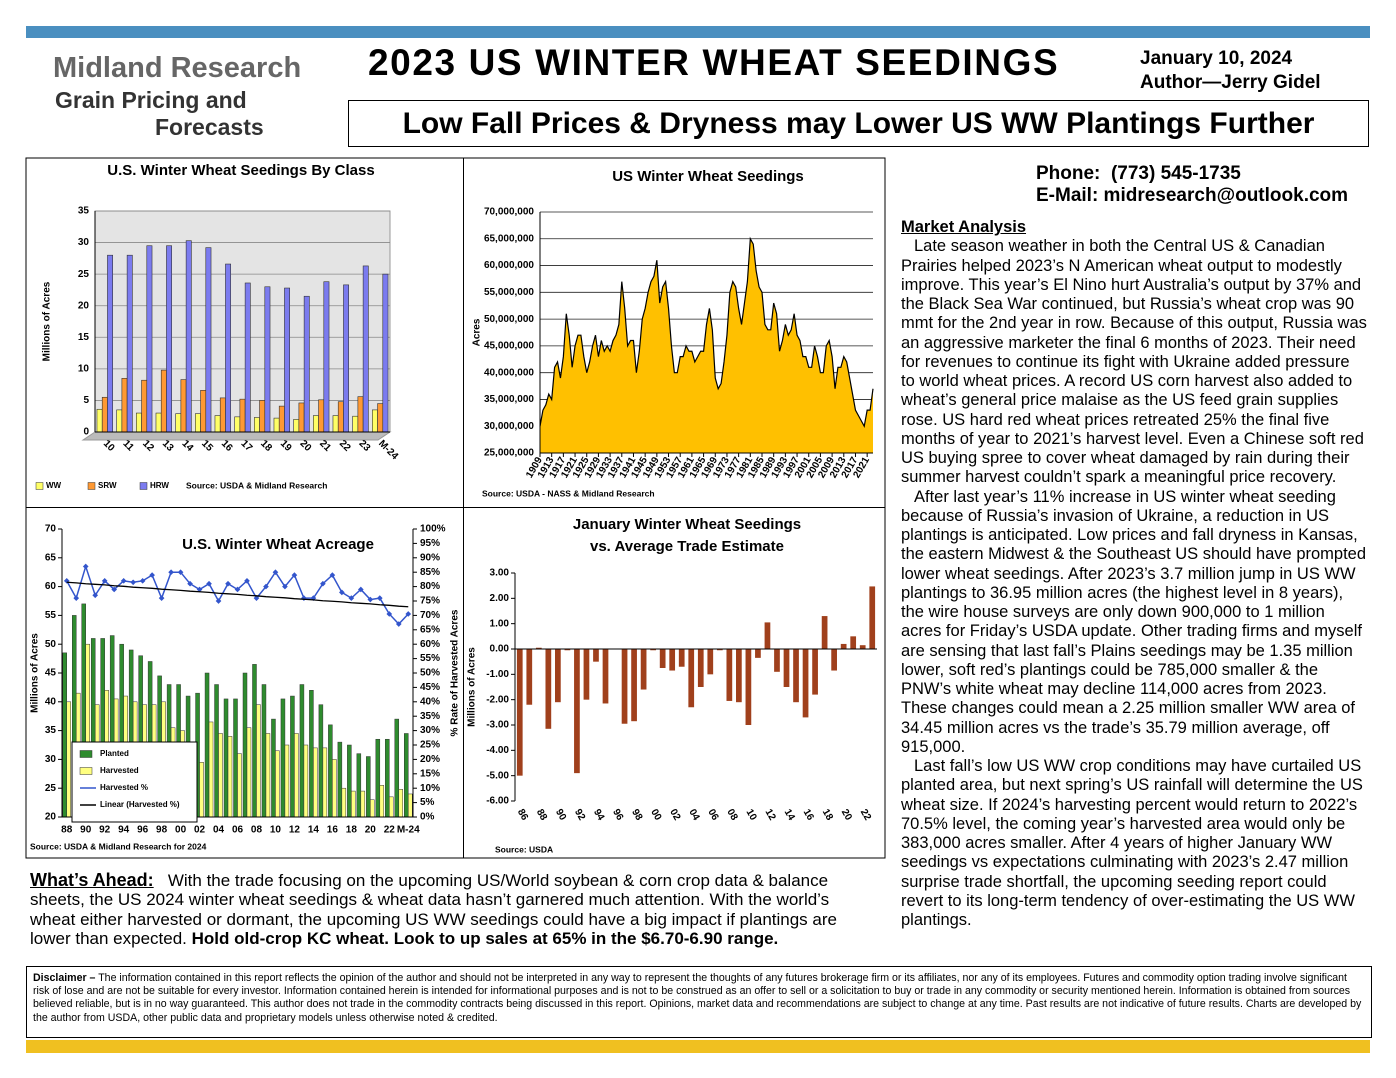 This screenshot has height=1078, width=1396. What do you see at coordinates (706, 345) in the screenshot?
I see `area-fill` at bounding box center [706, 345].